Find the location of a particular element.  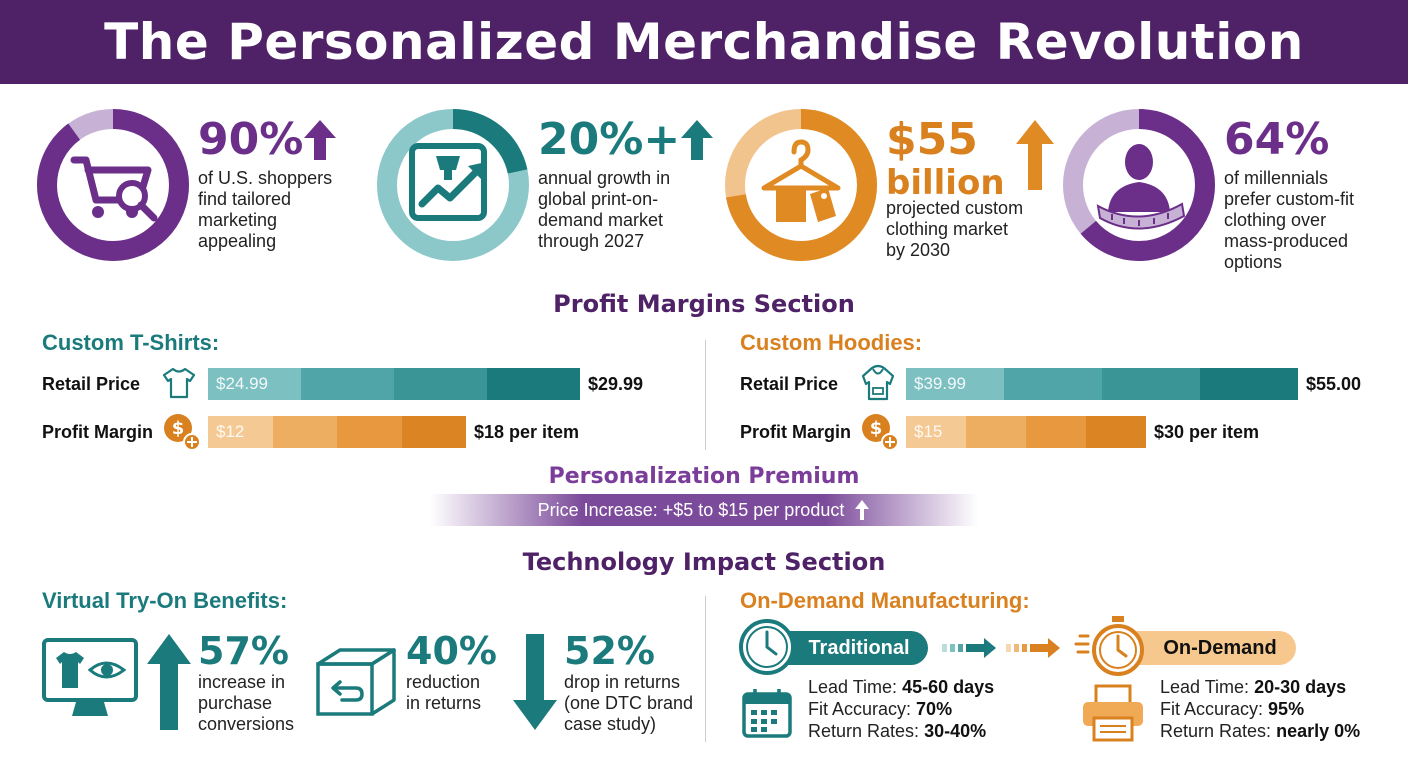

stat-line: drop in returns is located at coordinates (622, 682).